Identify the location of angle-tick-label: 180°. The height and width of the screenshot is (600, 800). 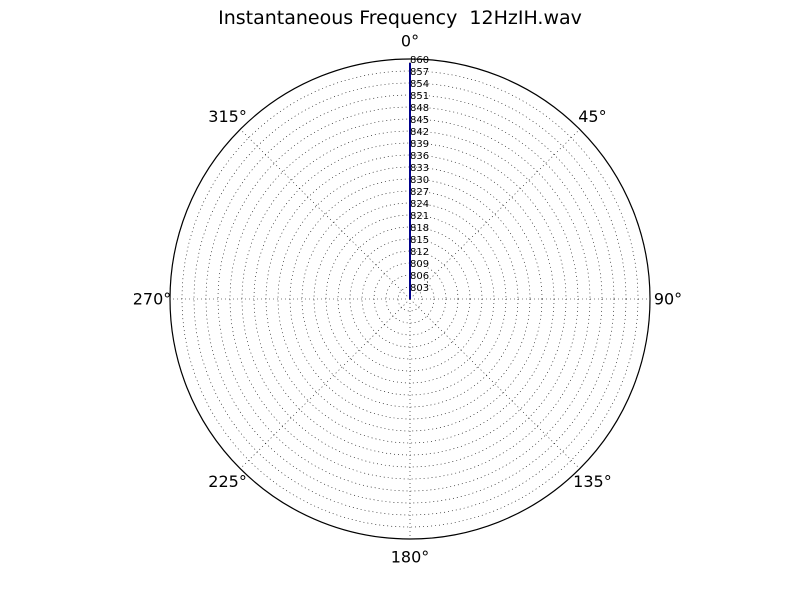
(410, 557).